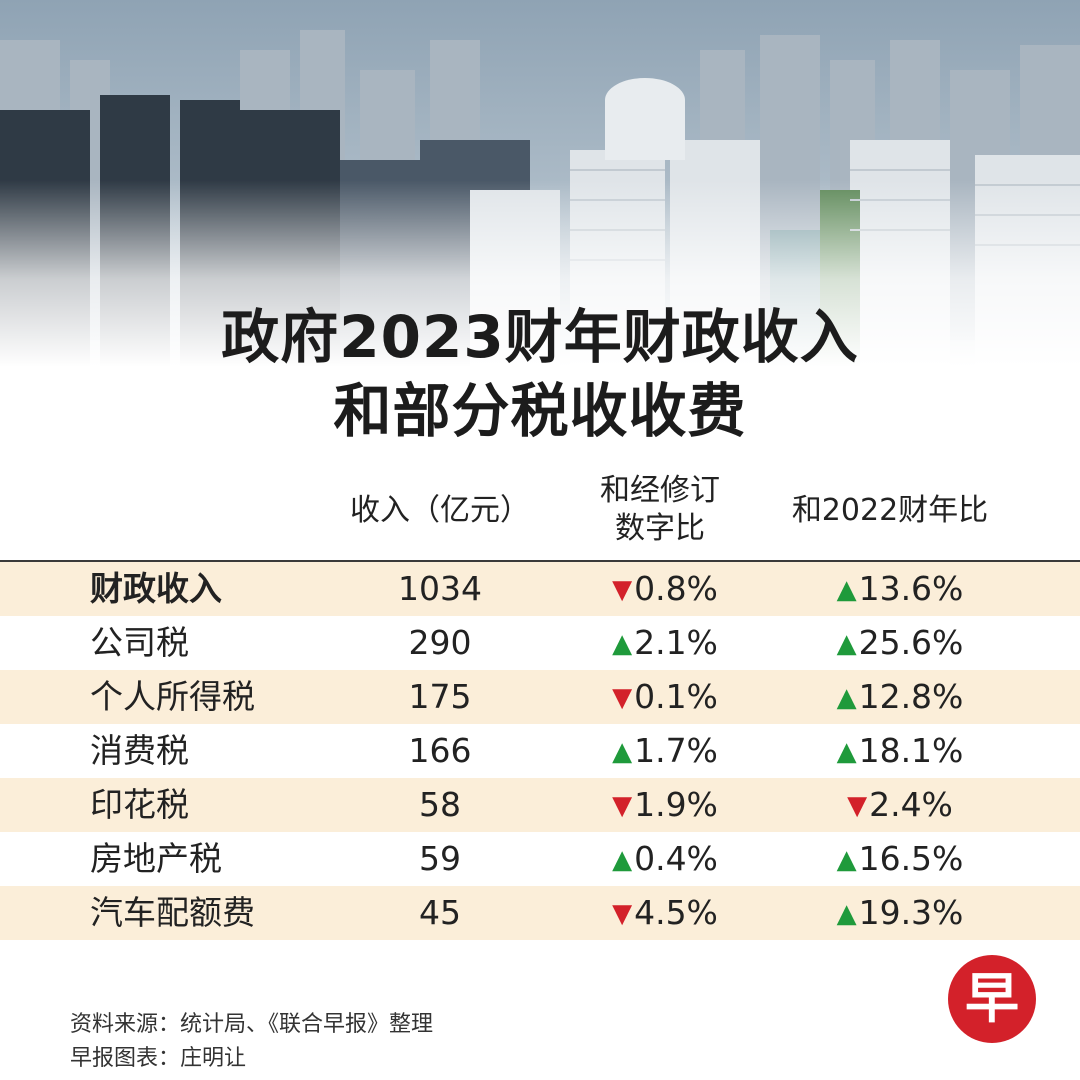  What do you see at coordinates (172, 912) in the screenshot?
I see `row-label: 汽车配额费` at bounding box center [172, 912].